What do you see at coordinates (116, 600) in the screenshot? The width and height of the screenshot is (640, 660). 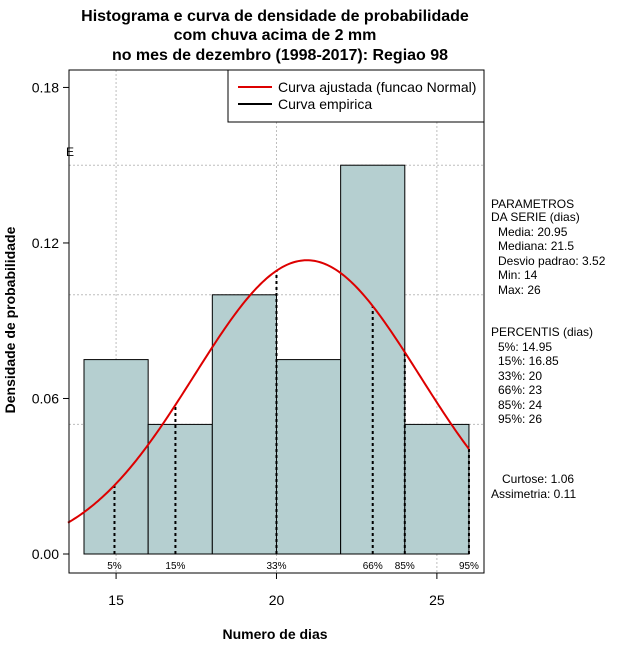 I see `x-tick-label-0: 15` at bounding box center [116, 600].